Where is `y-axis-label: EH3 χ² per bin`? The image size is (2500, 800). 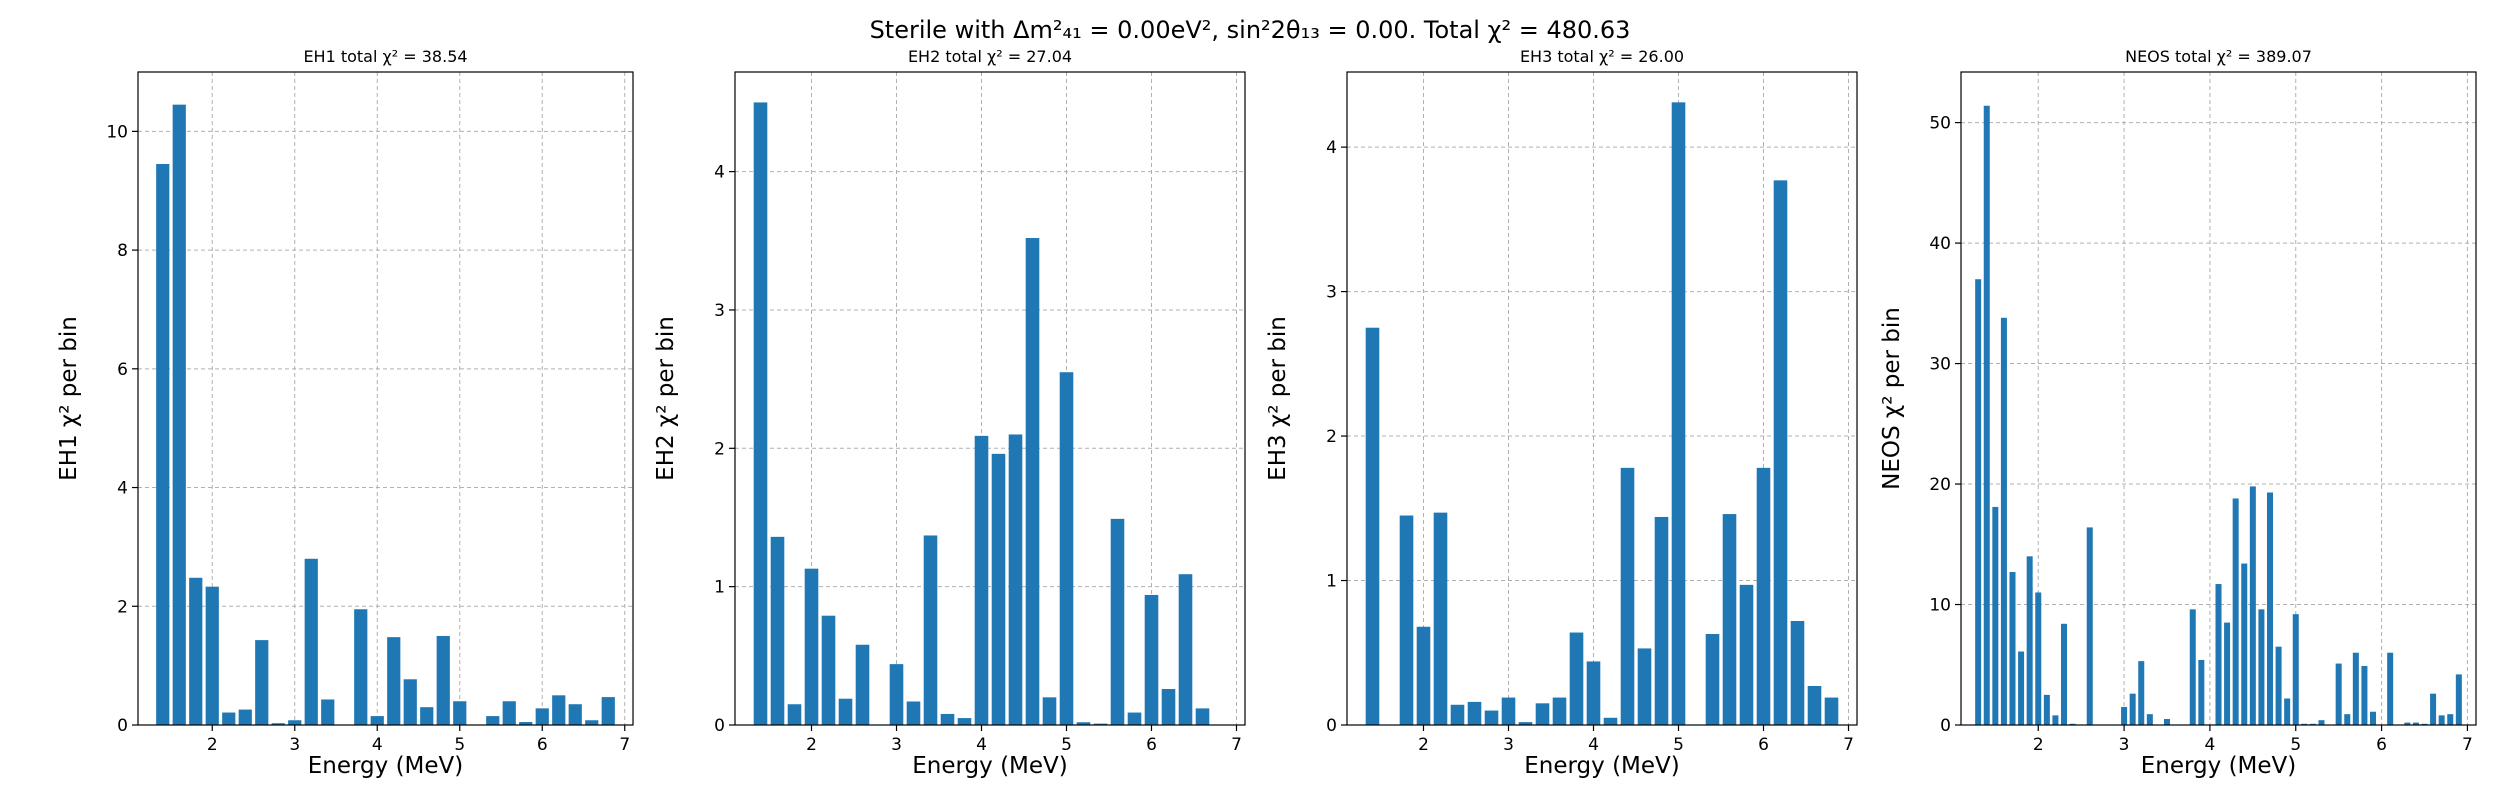
y-axis-label: EH3 χ² per bin is located at coordinates (1278, 398).